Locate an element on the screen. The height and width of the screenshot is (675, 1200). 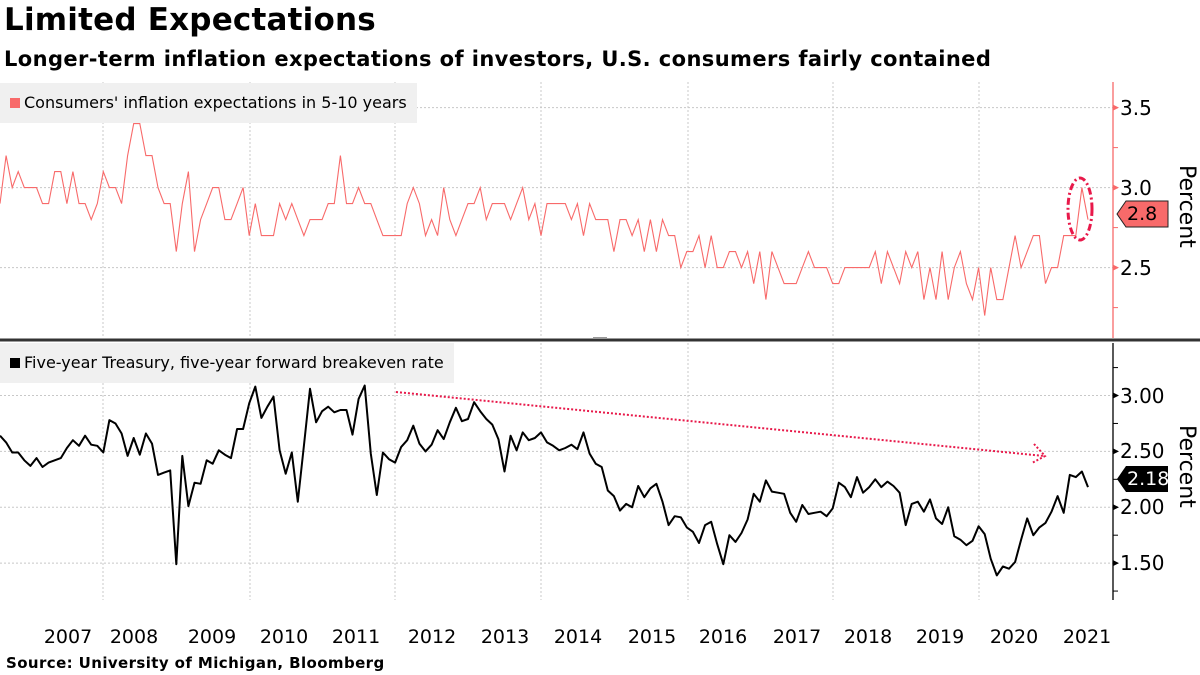
y-axis-ticks is located at coordinates (1116, 348).